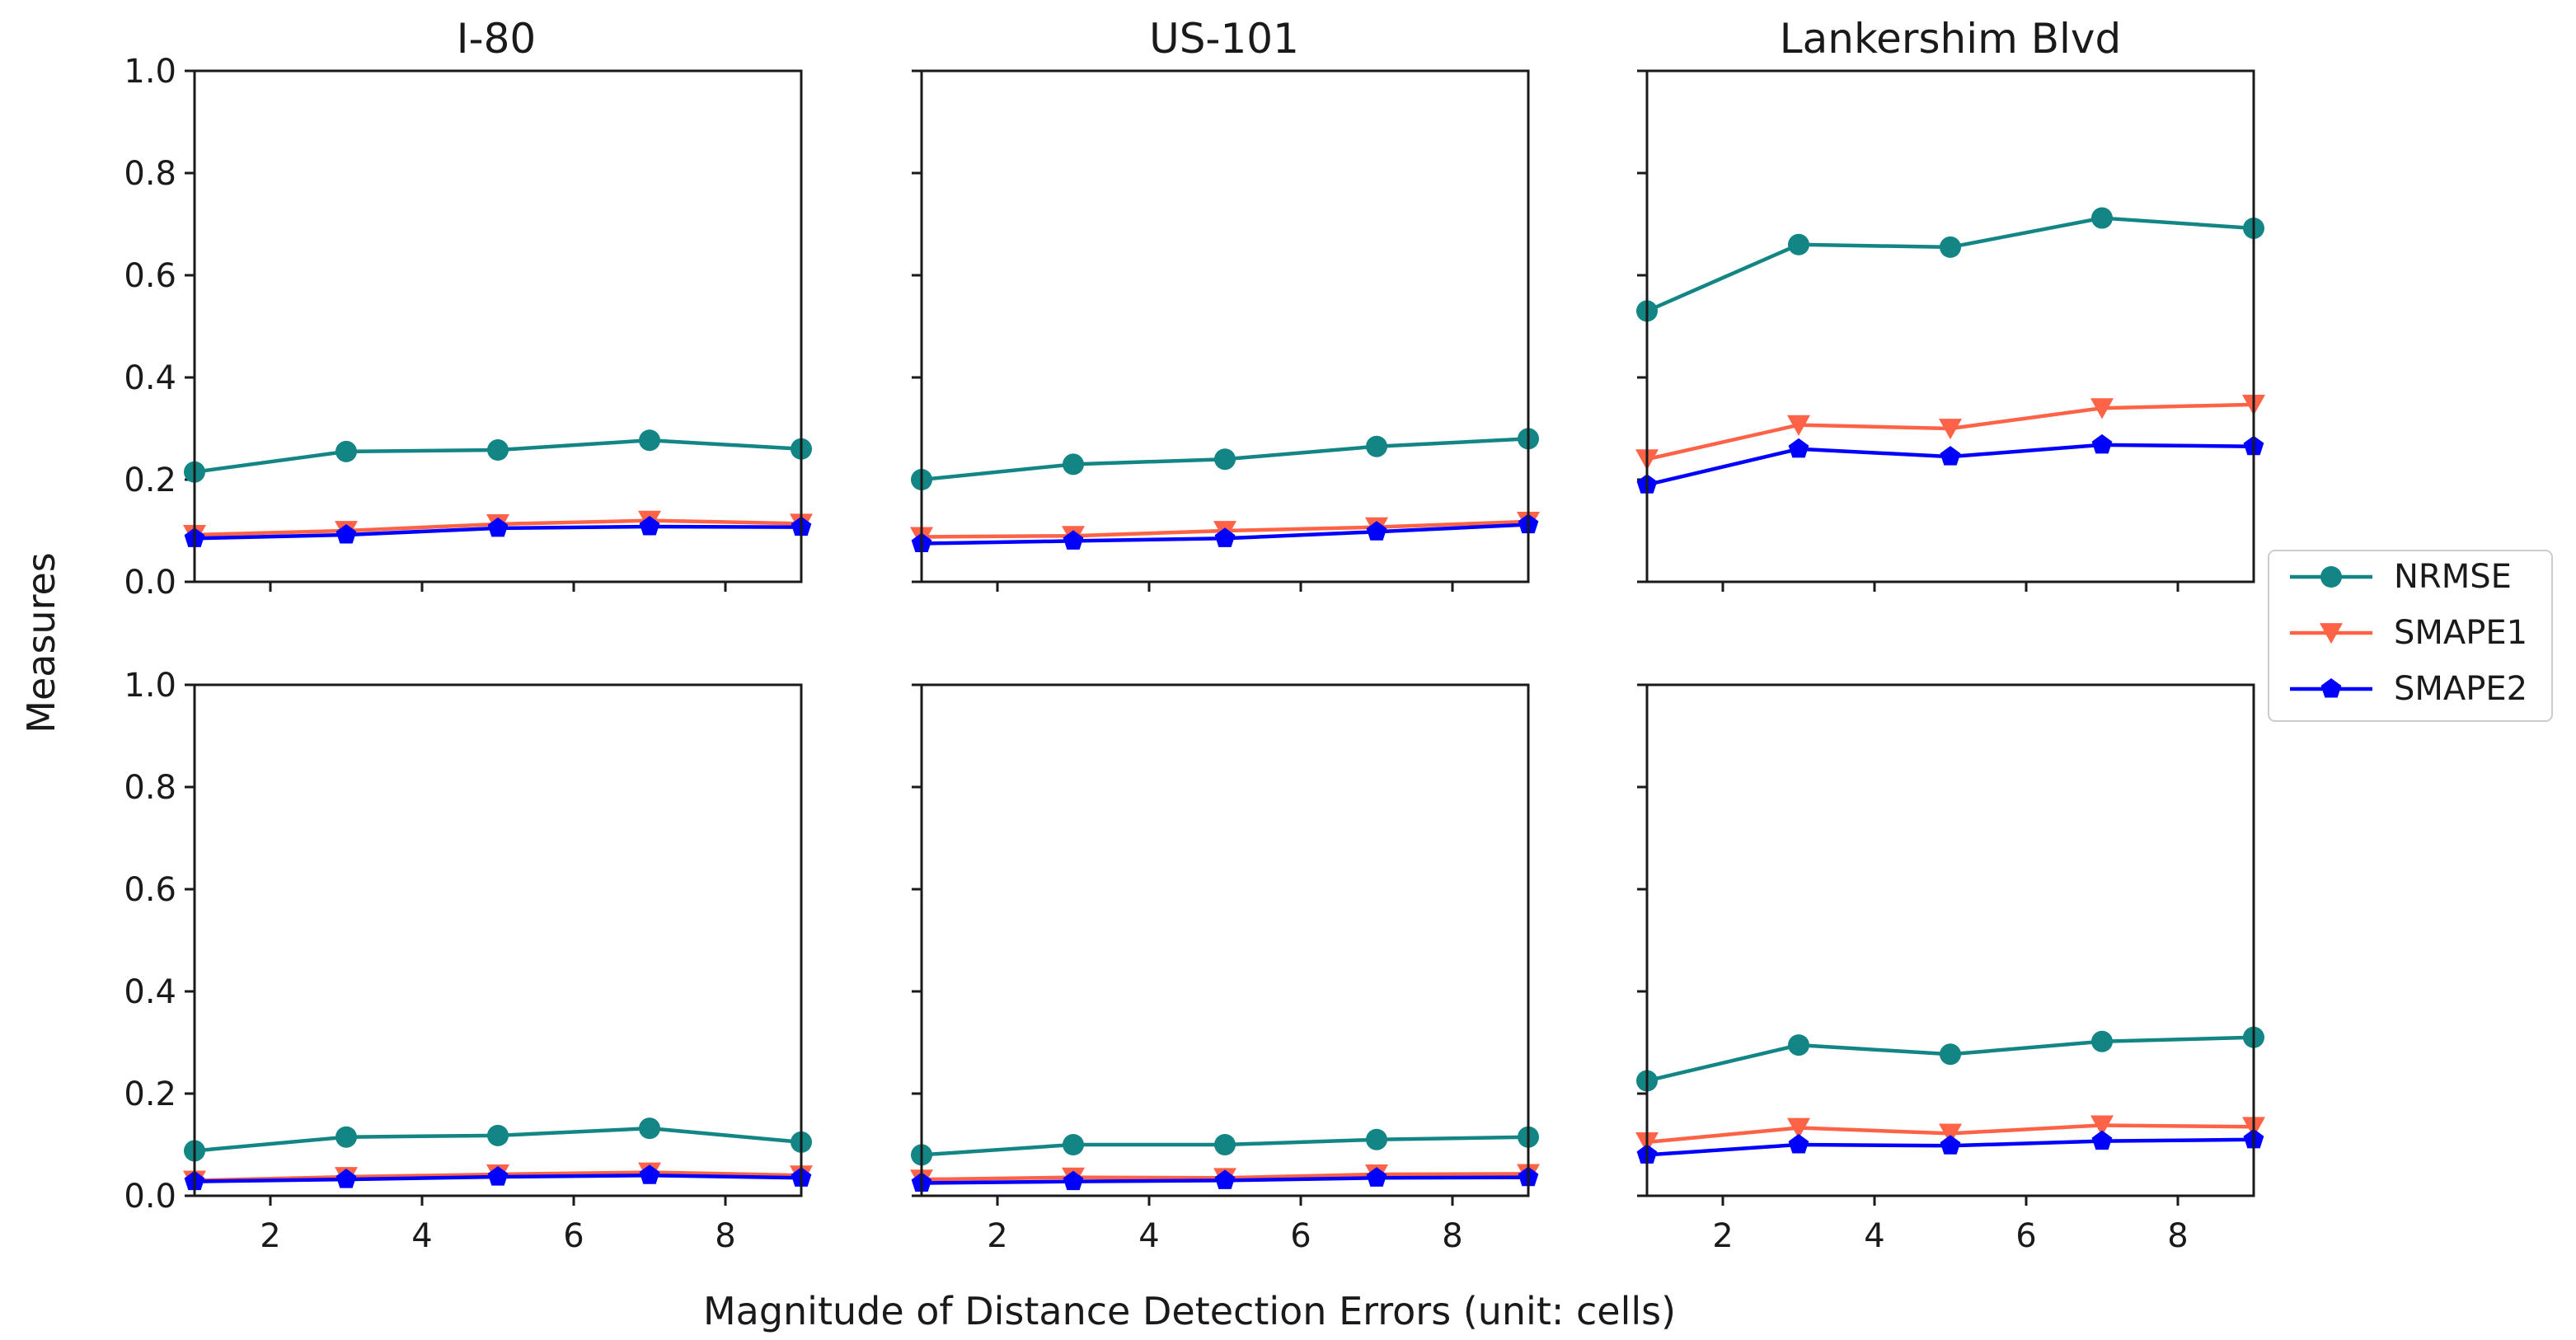  I want to click on panel-Lankershim-bottom: 2 4 6 8, so click(1950, 969).